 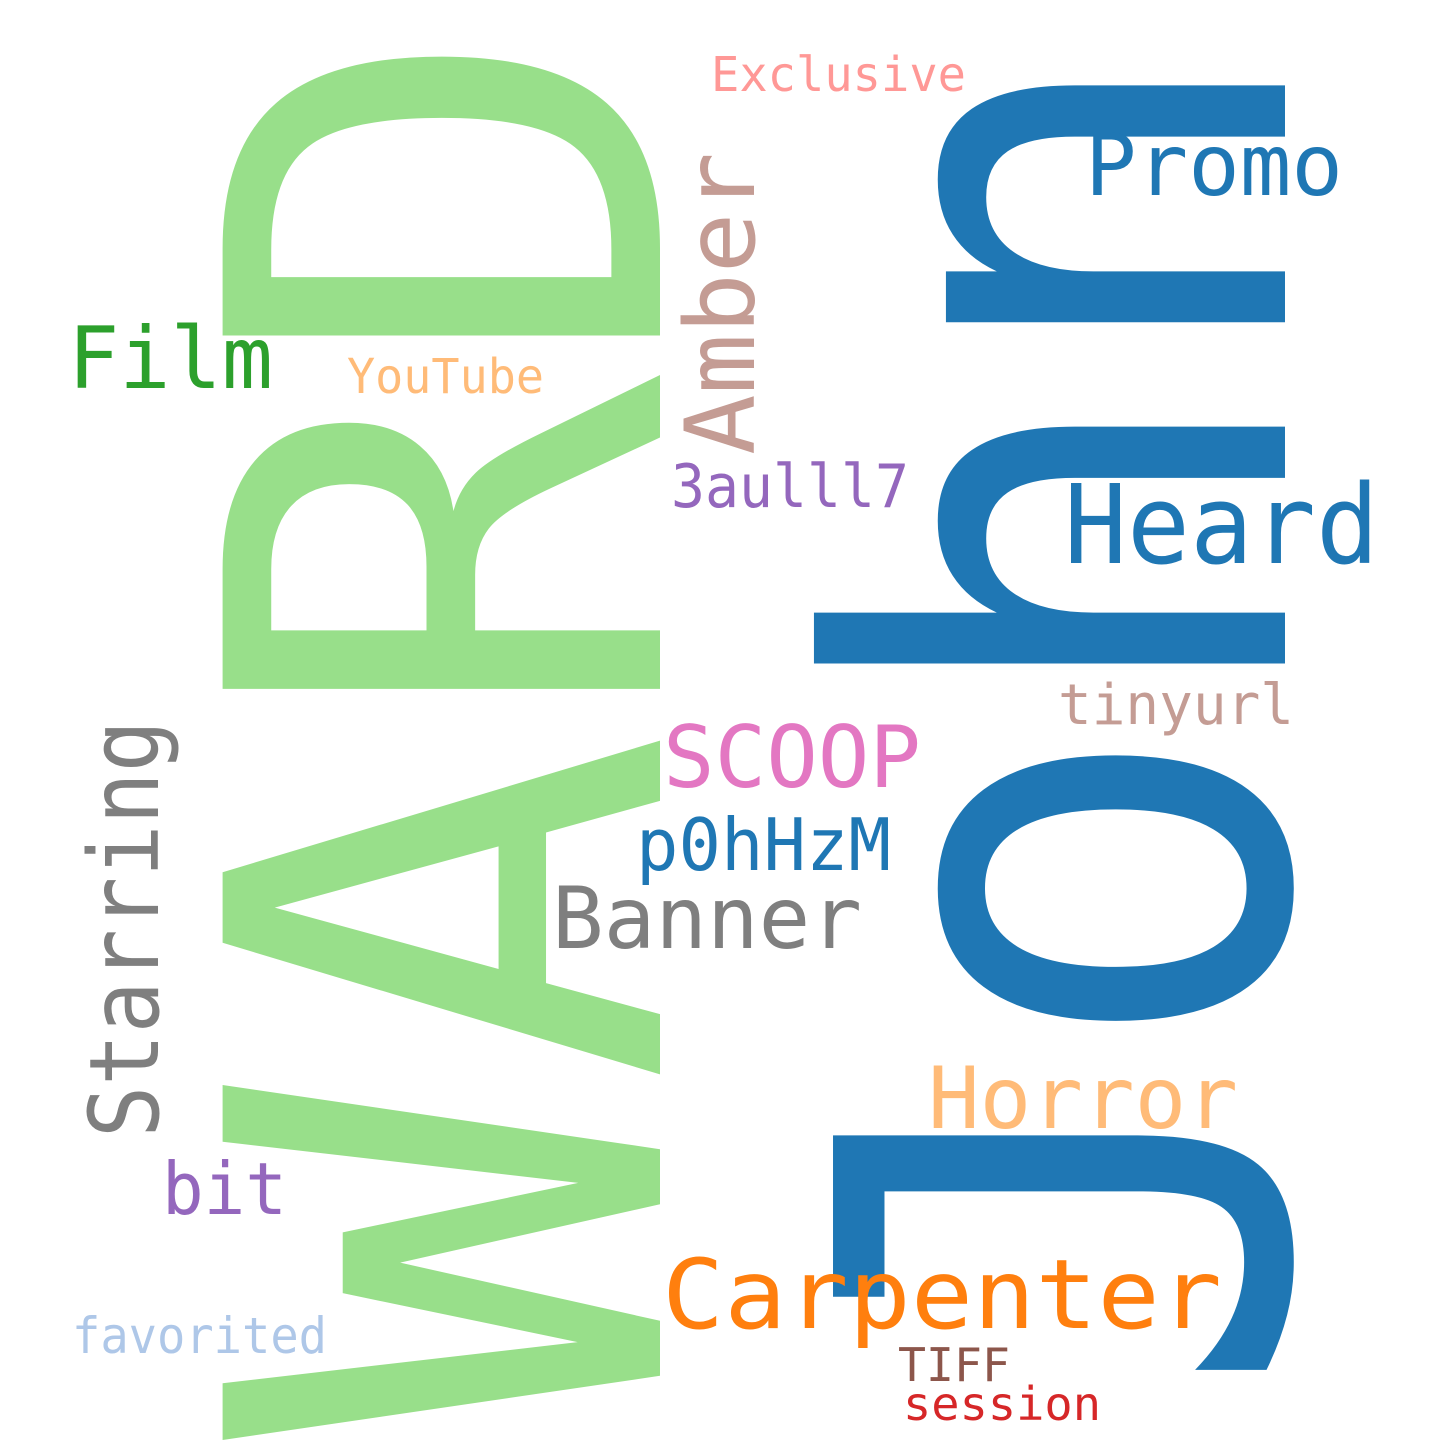 What do you see at coordinates (721, 303) in the screenshot?
I see `word-amber: Amber` at bounding box center [721, 303].